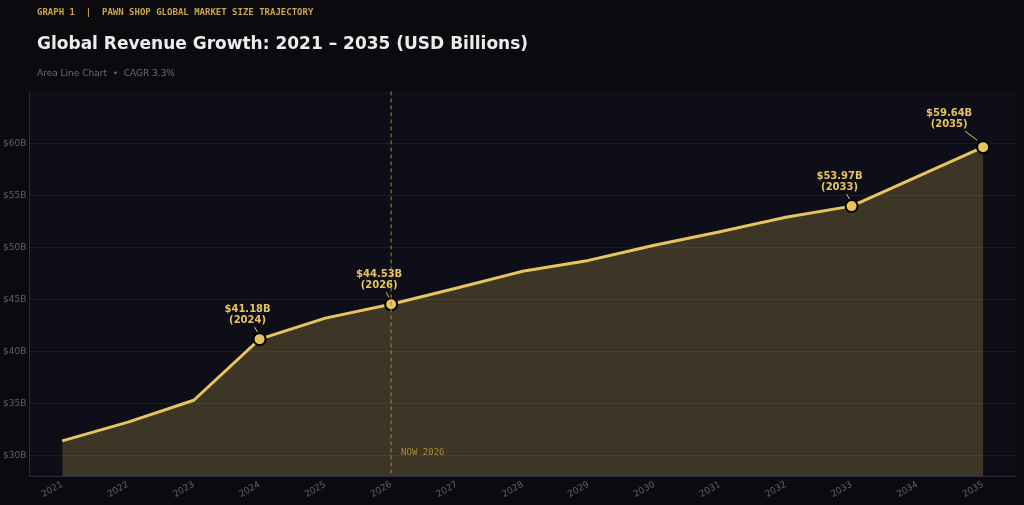  What do you see at coordinates (14, 194) in the screenshot?
I see `y-tick-label: $55B` at bounding box center [14, 194].